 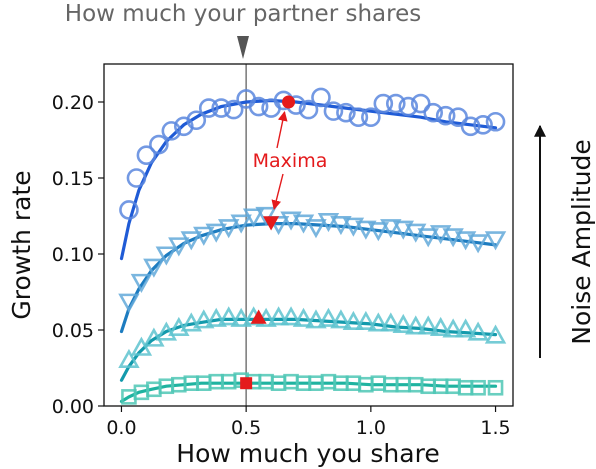 I want to click on series-3-fit-line, so click(x=308, y=349).